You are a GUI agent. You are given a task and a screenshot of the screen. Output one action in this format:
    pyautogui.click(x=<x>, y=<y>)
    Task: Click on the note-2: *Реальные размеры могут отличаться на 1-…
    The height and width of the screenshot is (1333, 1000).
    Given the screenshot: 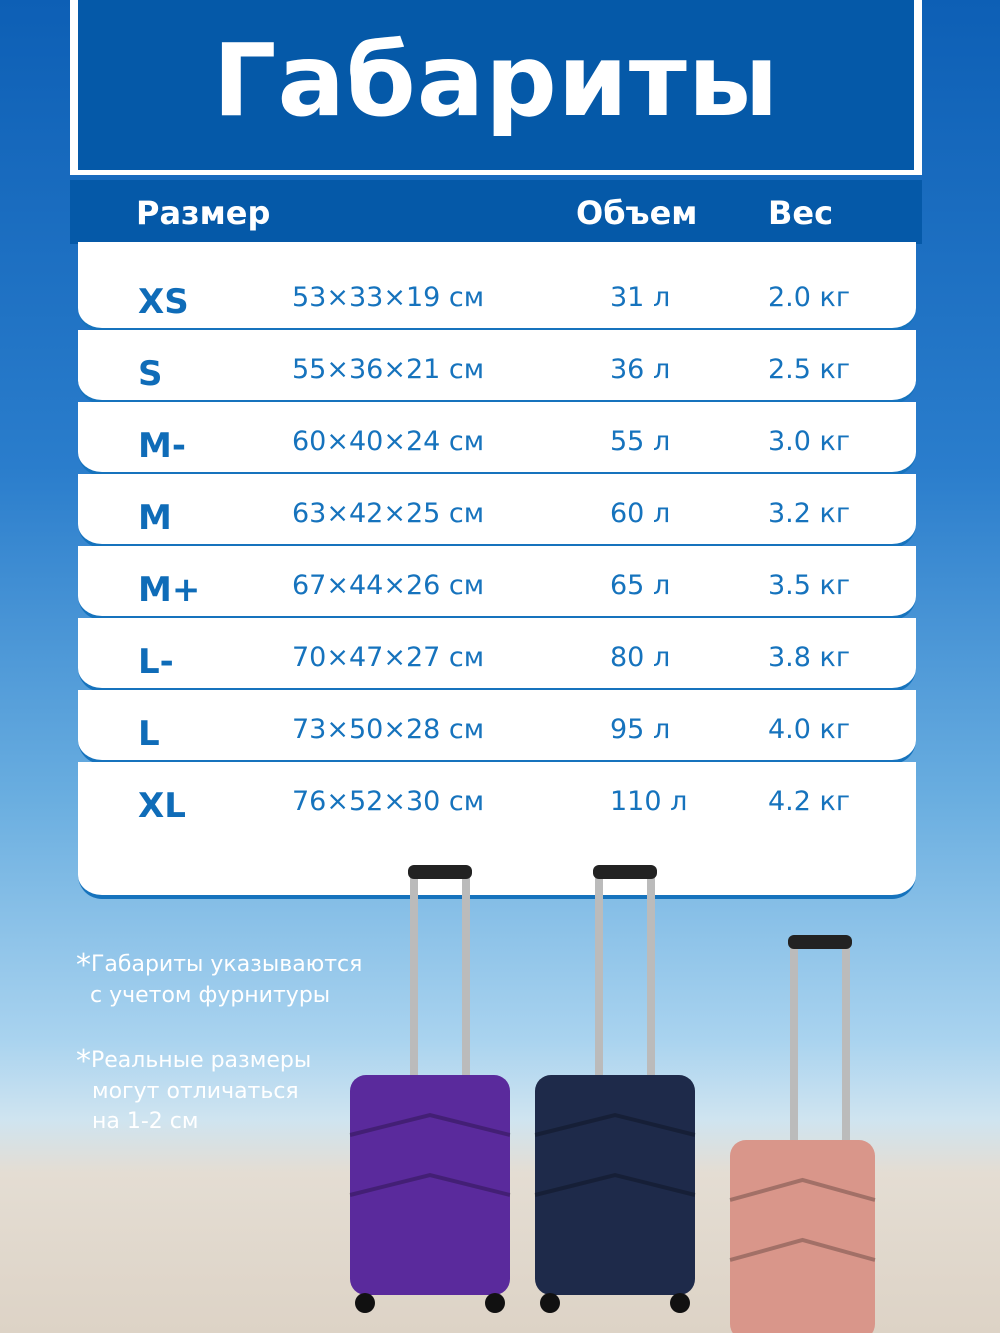 What is the action you would take?
    pyautogui.click(x=193, y=1091)
    